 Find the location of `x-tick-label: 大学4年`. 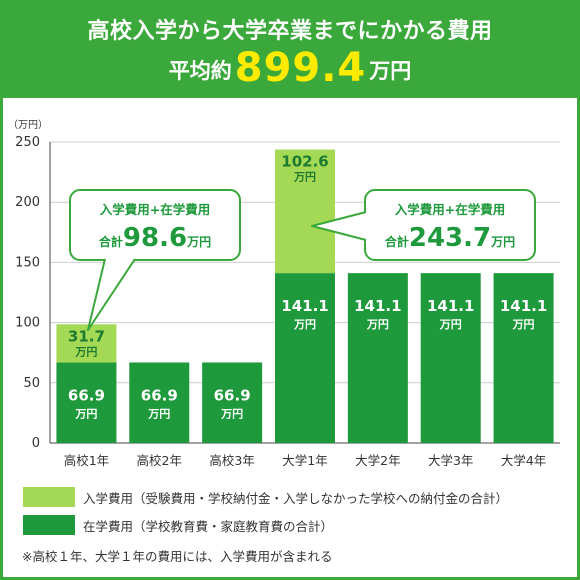

x-tick-label: 大学4年 is located at coordinates (523, 460).